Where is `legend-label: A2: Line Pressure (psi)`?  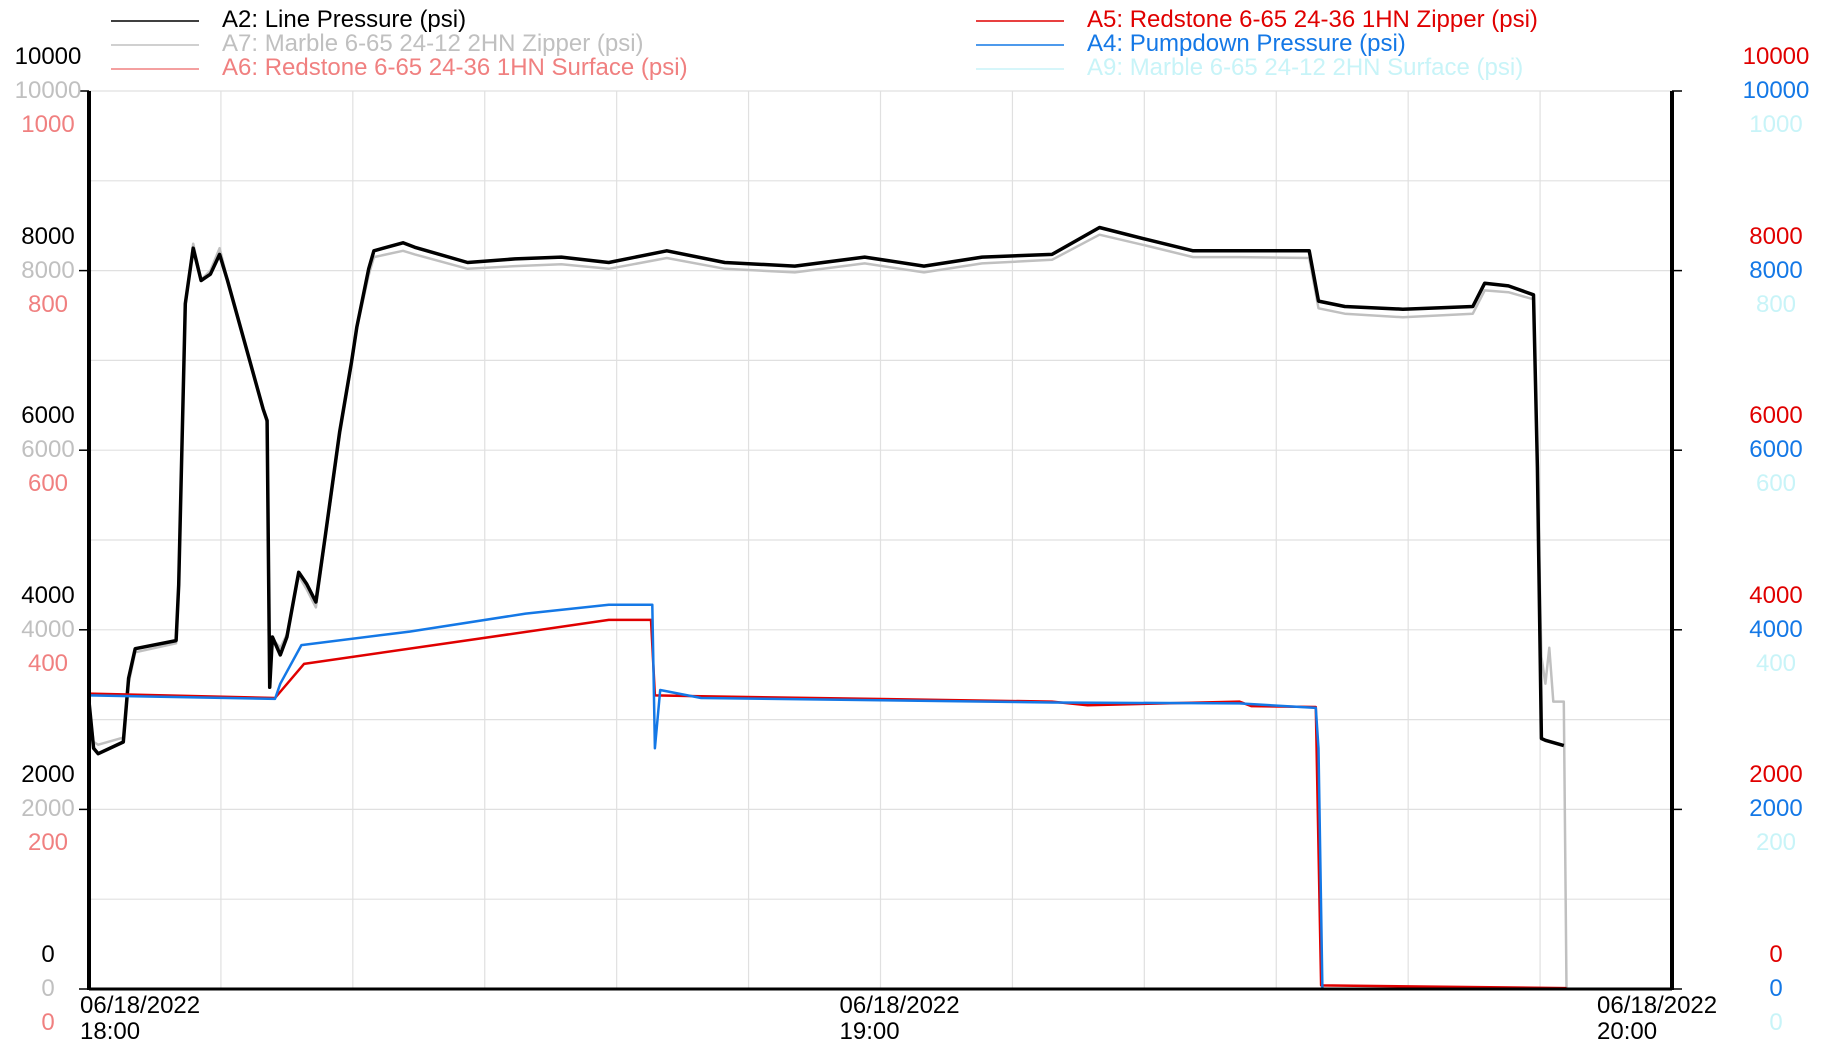 legend-label: A2: Line Pressure (psi) is located at coordinates (344, 19).